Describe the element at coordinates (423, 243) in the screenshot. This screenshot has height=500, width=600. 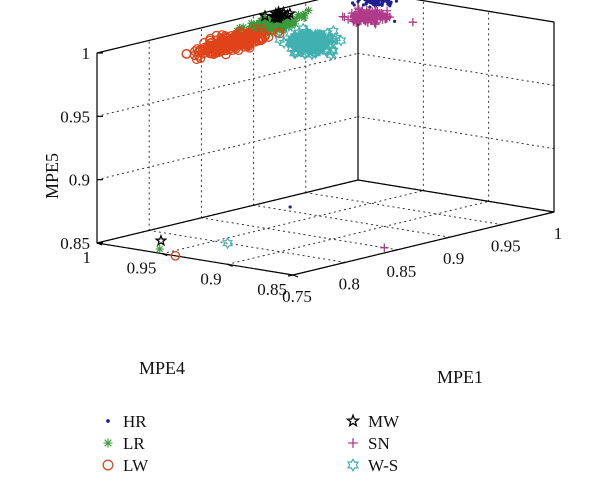
I see `x-axis-line` at that location.